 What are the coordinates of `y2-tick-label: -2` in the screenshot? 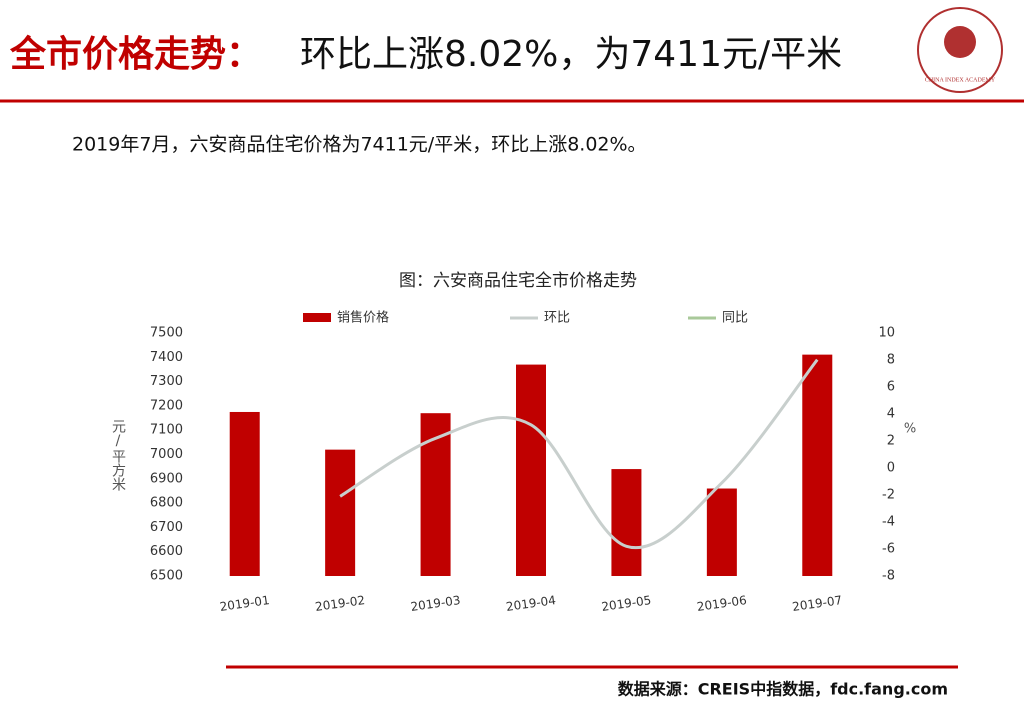 It's located at (888, 495).